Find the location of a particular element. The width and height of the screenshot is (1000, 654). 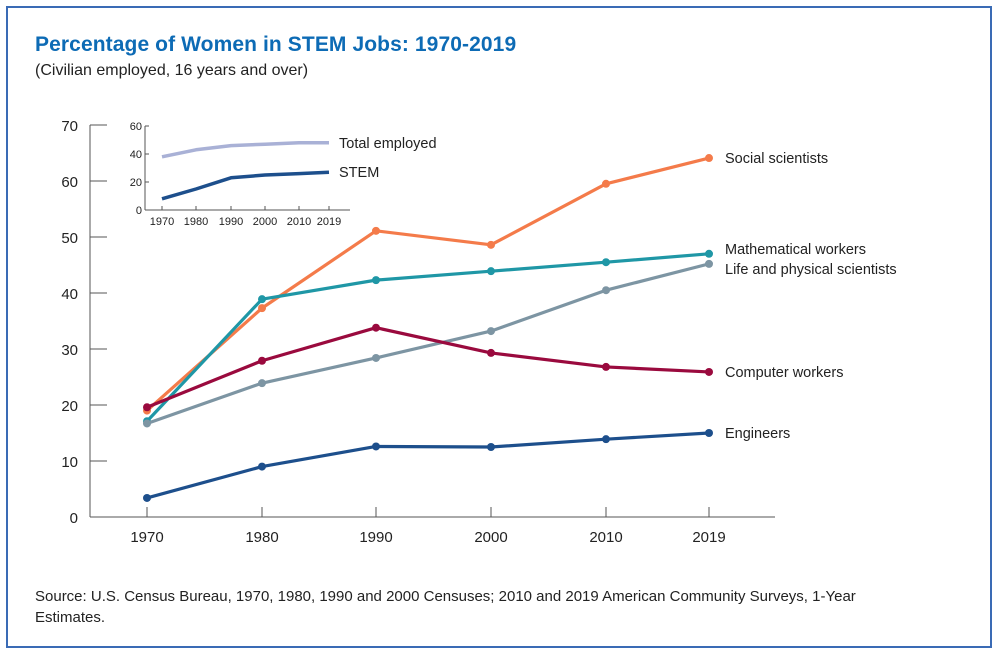

y-tick-label: 20 is located at coordinates (69, 406).